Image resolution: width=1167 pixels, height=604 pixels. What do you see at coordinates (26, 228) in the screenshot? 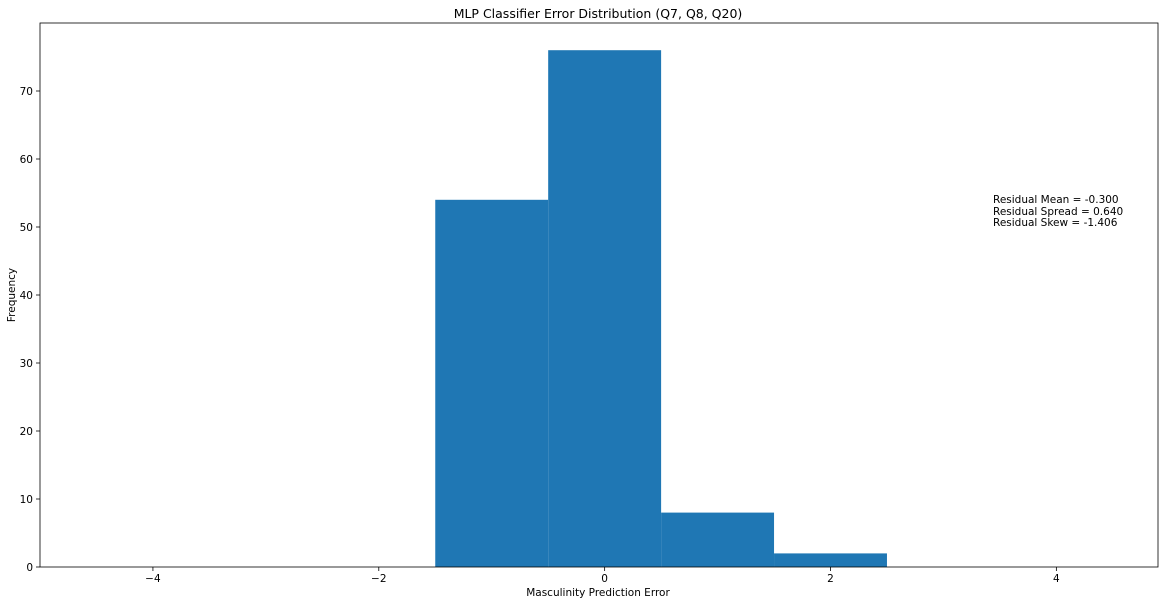
I see `y-tick-label: 50` at bounding box center [26, 228].